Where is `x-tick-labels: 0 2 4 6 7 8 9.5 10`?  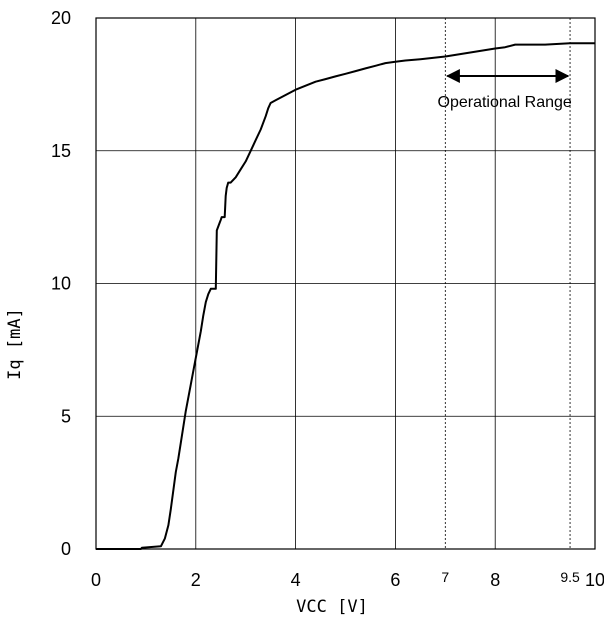
x-tick-labels: 0 2 4 6 7 8 9.5 10 is located at coordinates (347, 579).